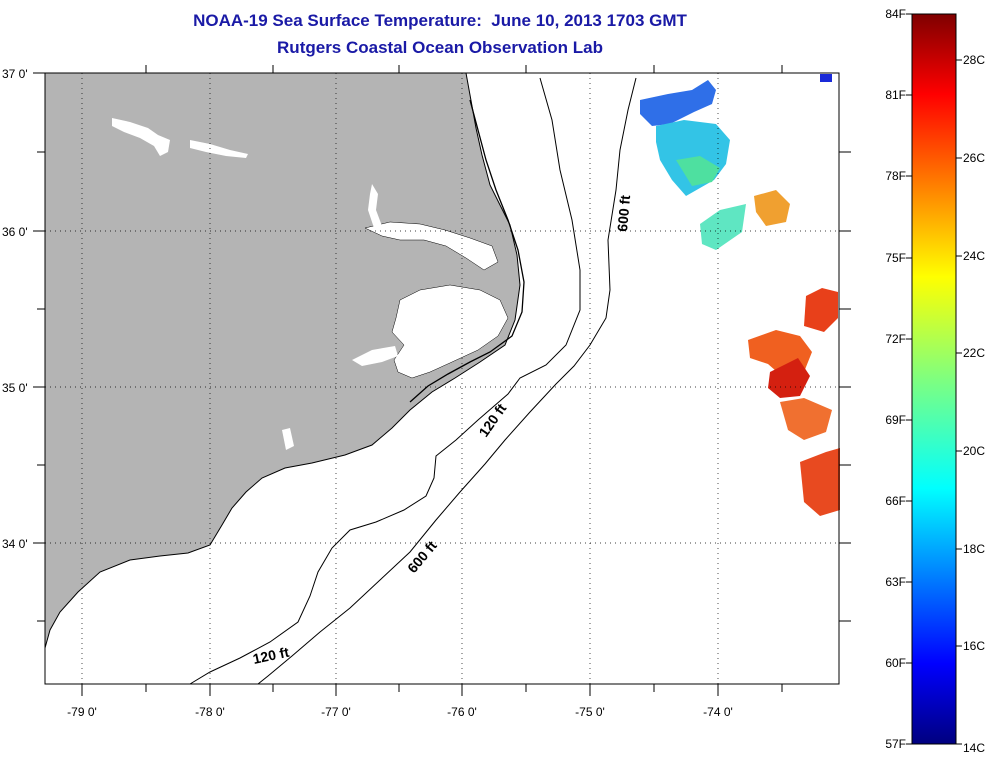 The image size is (992, 761). I want to click on lon-label: -74 0', so click(718, 712).